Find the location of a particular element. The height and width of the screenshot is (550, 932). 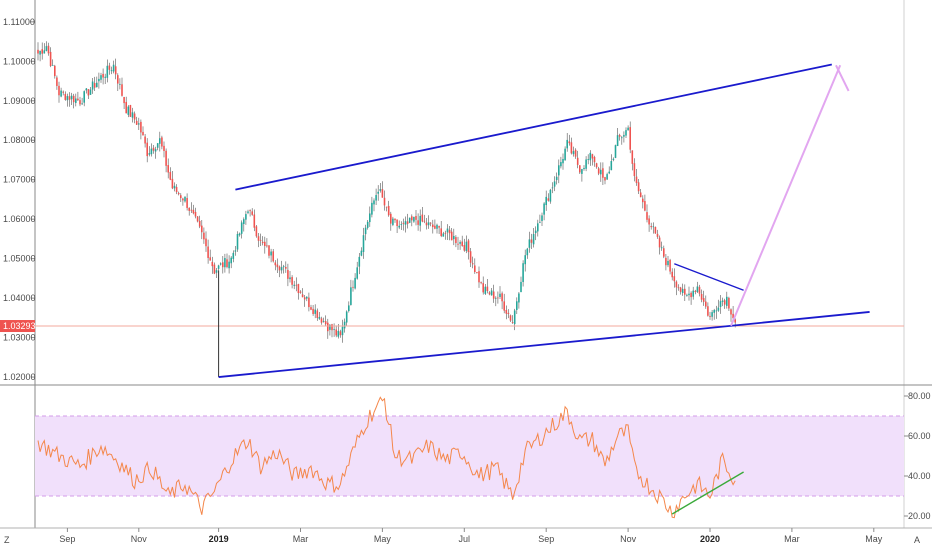

chart-settings-z-icon: Z is located at coordinates (7, 540).